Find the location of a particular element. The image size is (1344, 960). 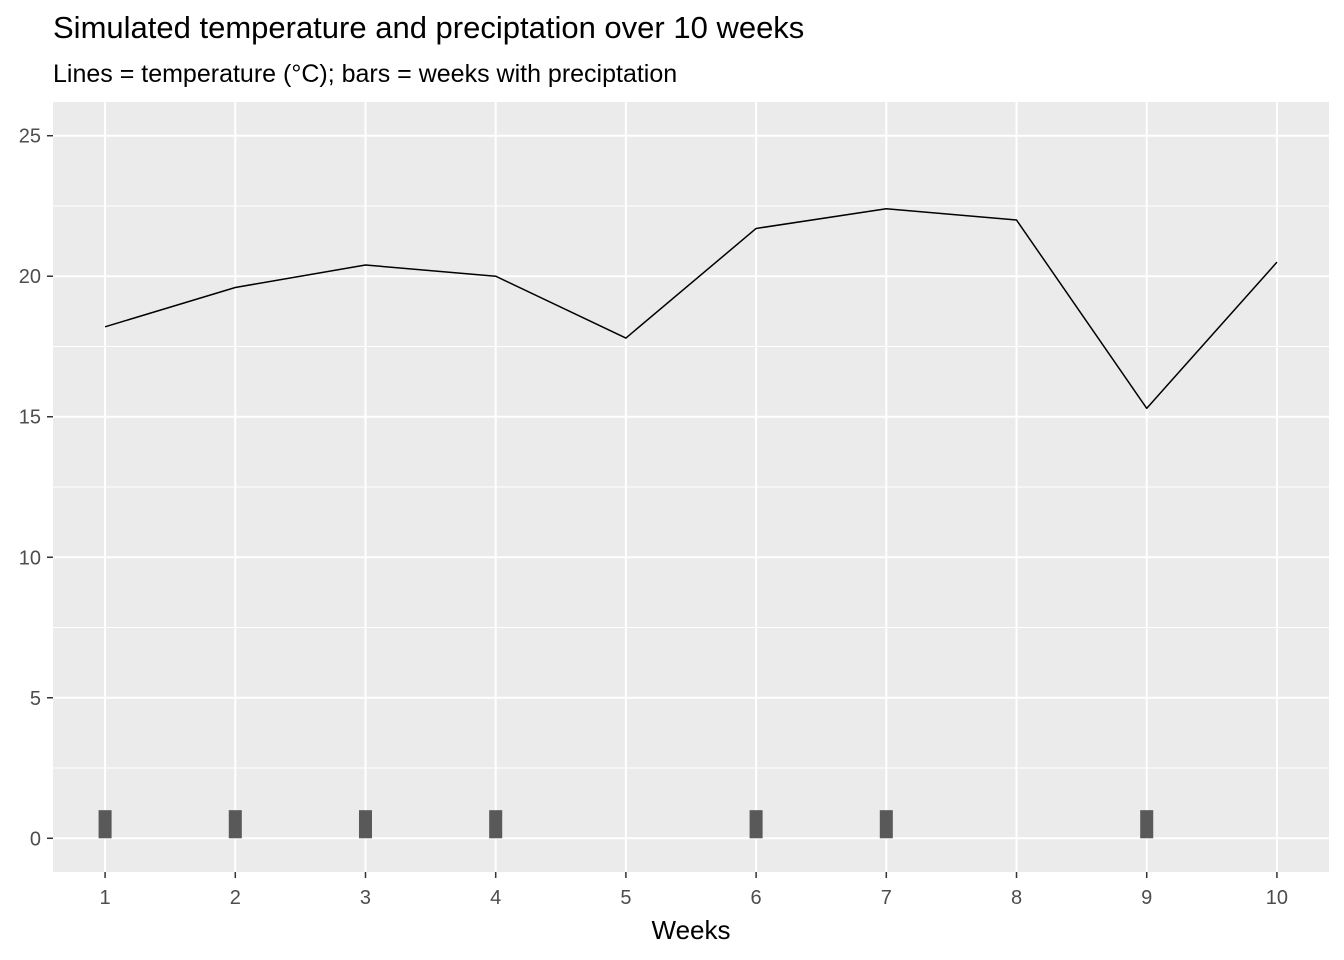

y-tick-label: 20 is located at coordinates (30, 277).